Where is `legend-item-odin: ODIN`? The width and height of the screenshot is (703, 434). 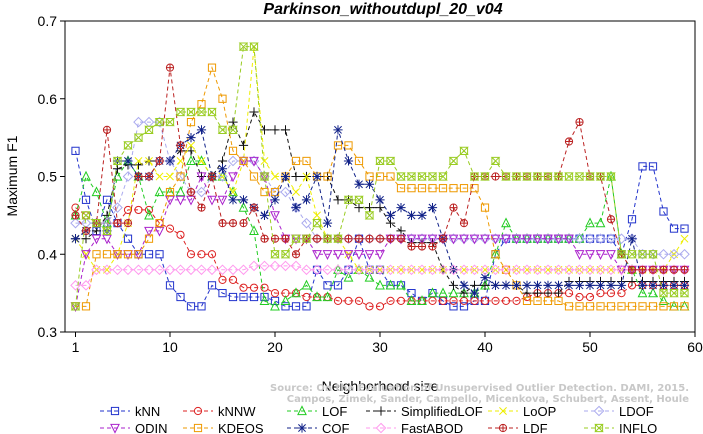 legend-item-odin: ODIN is located at coordinates (134, 427).